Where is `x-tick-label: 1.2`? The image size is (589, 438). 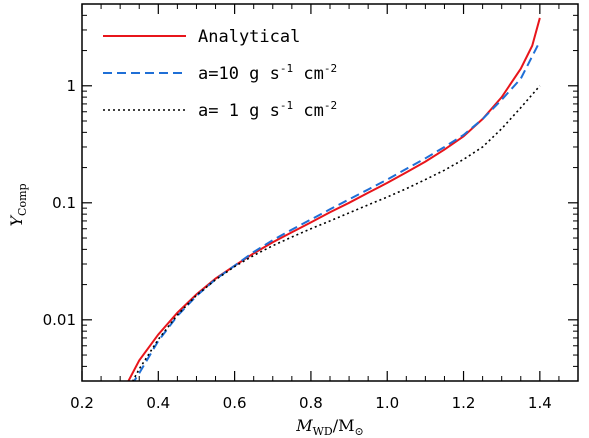
x-tick-label: 1.2 is located at coordinates (464, 403).